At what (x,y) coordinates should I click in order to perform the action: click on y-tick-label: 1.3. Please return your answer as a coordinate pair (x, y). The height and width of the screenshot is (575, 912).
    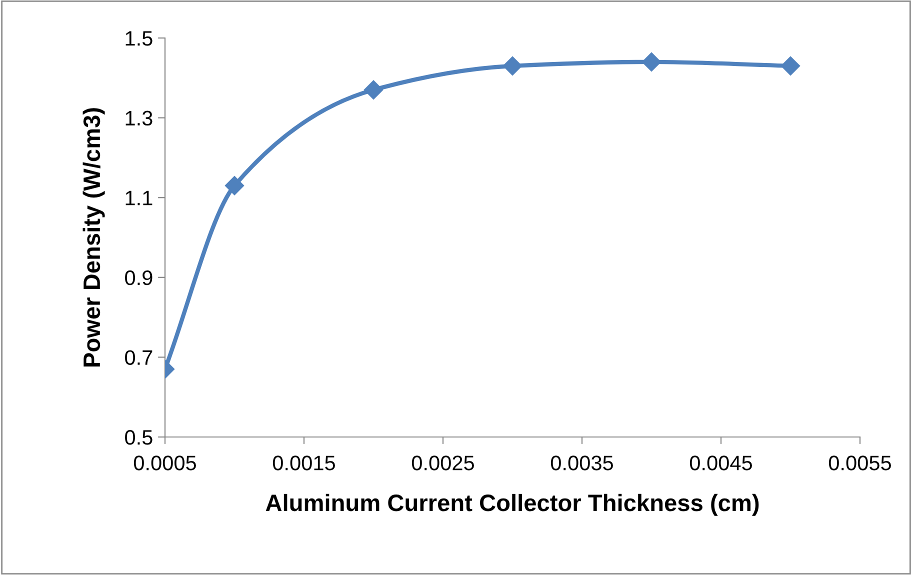
    Looking at the image, I should click on (139, 118).